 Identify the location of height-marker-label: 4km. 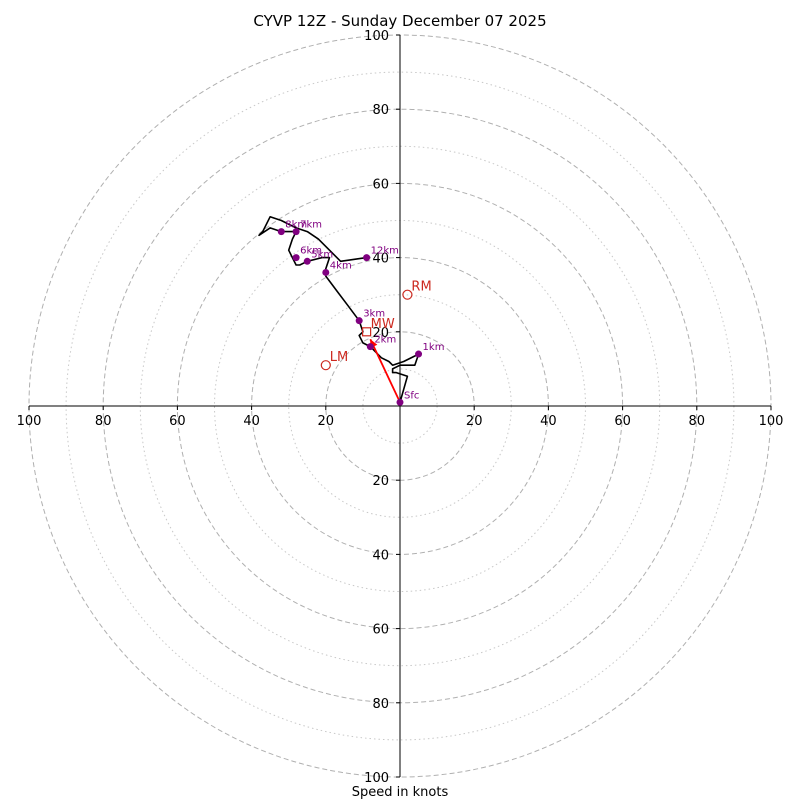
(341, 265).